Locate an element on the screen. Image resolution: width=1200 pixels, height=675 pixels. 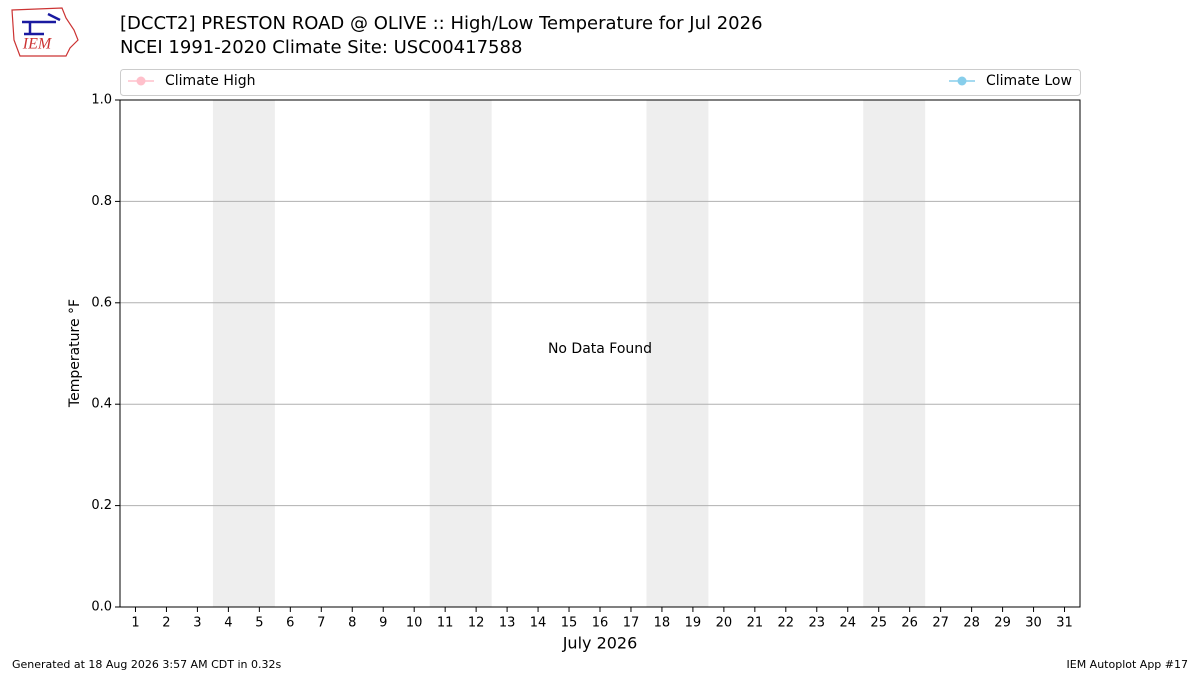
logo-text: IEM is located at coordinates (37, 44).